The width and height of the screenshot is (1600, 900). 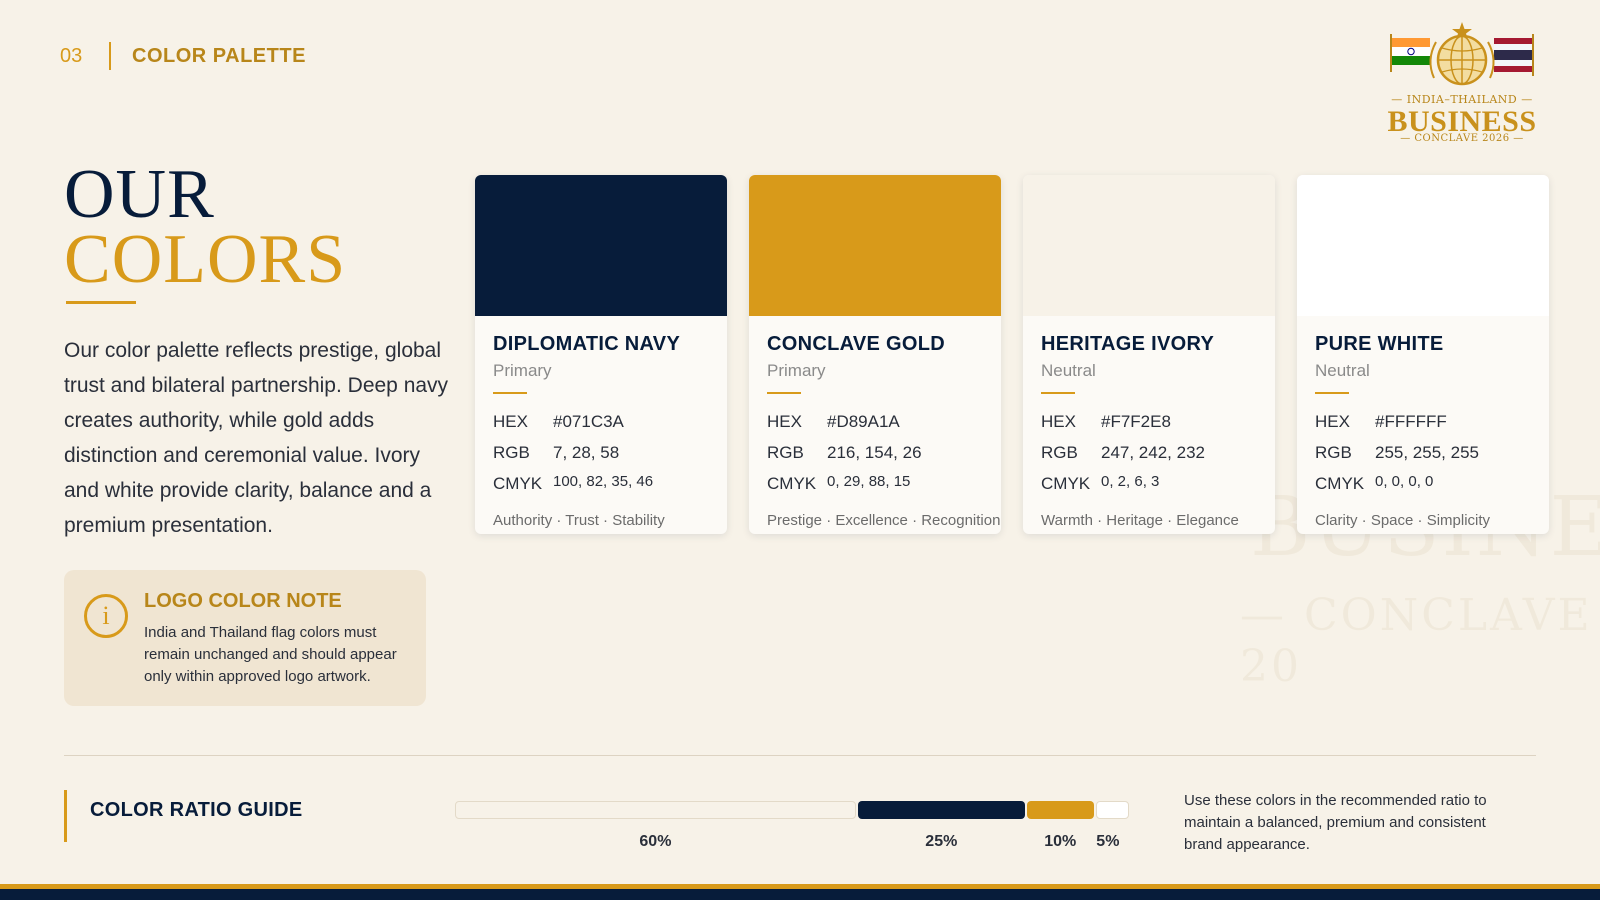 What do you see at coordinates (1404, 481) in the screenshot?
I see `cmyk-value: 0, 0, 0, 0` at bounding box center [1404, 481].